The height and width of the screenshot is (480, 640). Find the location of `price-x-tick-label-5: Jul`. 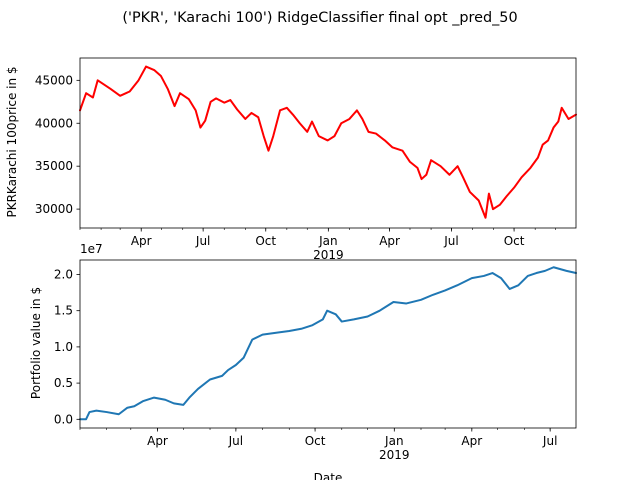

price-x-tick-label-5: Jul is located at coordinates (450, 241).